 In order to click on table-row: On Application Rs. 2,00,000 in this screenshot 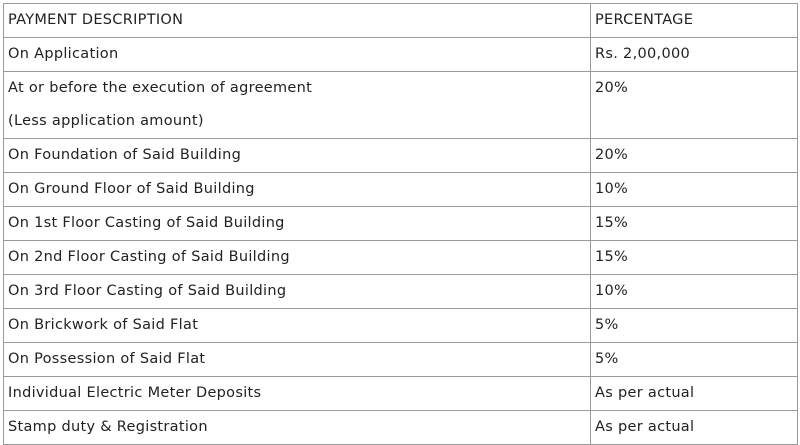, I will do `click(400, 54)`.